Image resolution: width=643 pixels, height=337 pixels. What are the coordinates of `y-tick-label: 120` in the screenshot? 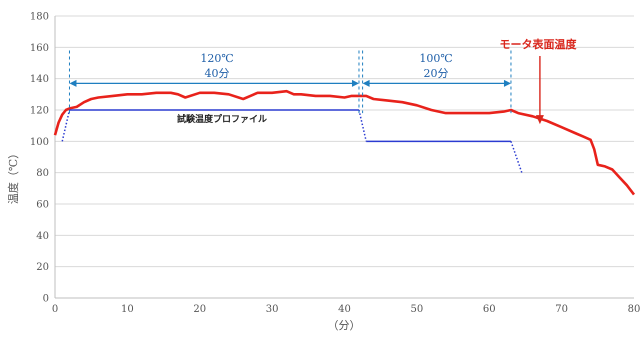 It's located at (39, 111).